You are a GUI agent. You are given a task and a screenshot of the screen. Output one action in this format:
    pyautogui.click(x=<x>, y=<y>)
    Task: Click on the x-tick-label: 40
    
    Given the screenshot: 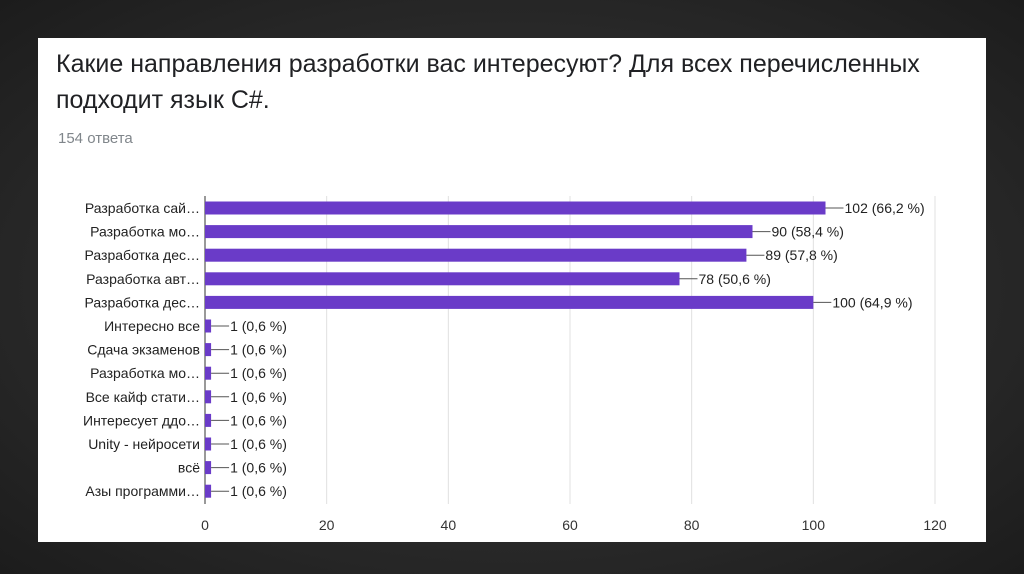 What is the action you would take?
    pyautogui.click(x=449, y=525)
    